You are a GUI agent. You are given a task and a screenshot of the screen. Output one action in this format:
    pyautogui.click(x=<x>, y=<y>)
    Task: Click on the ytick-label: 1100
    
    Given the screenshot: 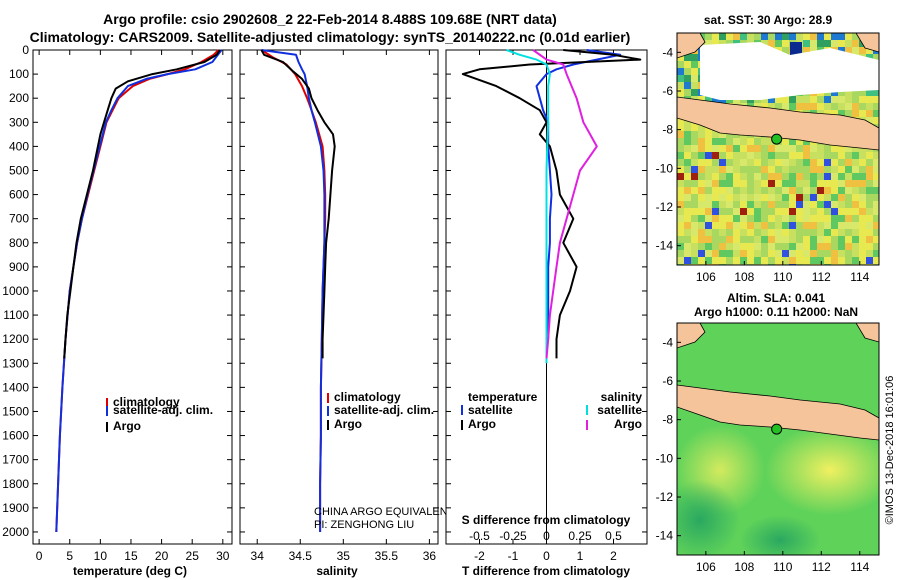 What is the action you would take?
    pyautogui.click(x=16, y=315)
    